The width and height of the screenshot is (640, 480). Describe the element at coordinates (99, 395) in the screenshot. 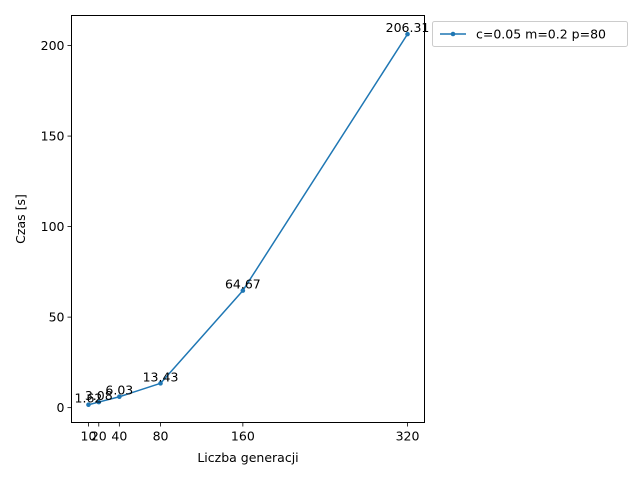

I see `data-label: 3.08` at that location.